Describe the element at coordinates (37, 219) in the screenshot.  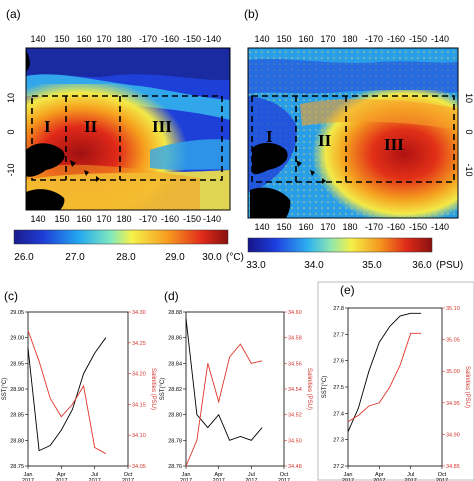
I see `panel-a-bottom-tick: 140` at that location.